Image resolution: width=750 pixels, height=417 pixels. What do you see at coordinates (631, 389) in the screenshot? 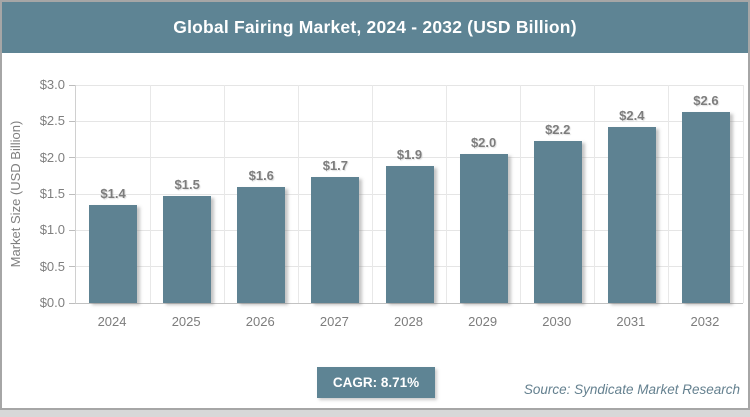
I see `source-attribution: Source: Syndicate Market Research` at bounding box center [631, 389].